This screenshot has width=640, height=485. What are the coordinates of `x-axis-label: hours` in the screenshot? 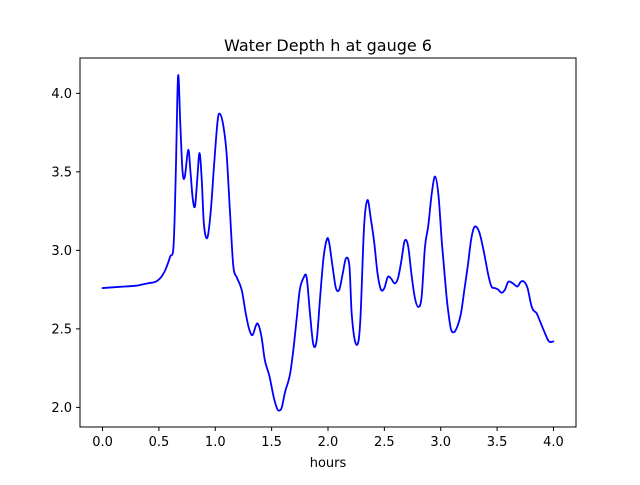 It's located at (328, 463).